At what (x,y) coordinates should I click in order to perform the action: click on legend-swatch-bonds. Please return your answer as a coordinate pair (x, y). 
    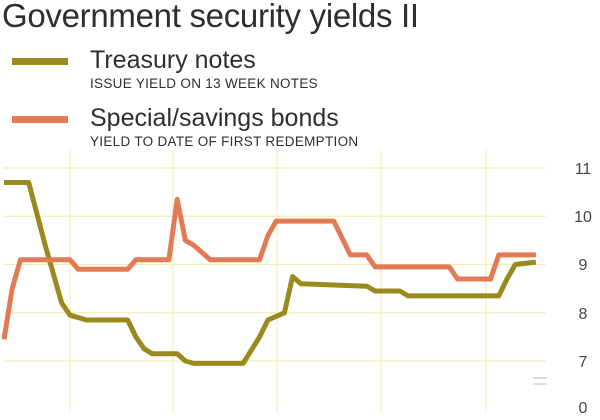
    Looking at the image, I should click on (40, 119).